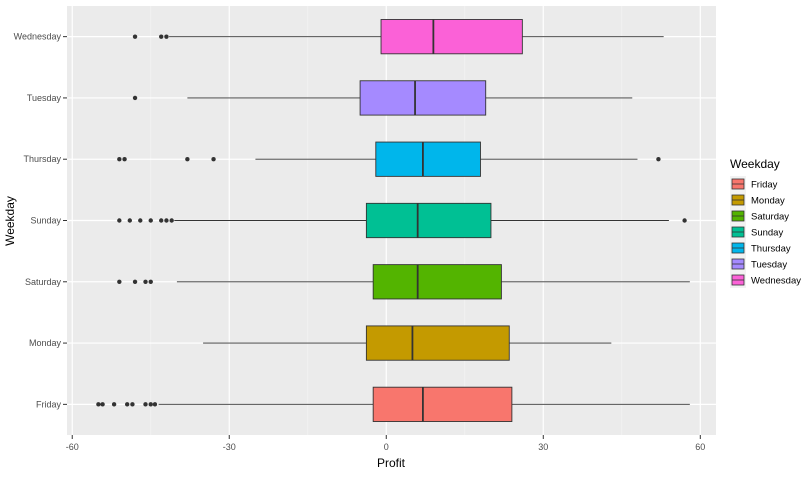 The height and width of the screenshot is (477, 806). What do you see at coordinates (42, 159) in the screenshot?
I see `y-tick-label: Thursday` at bounding box center [42, 159].